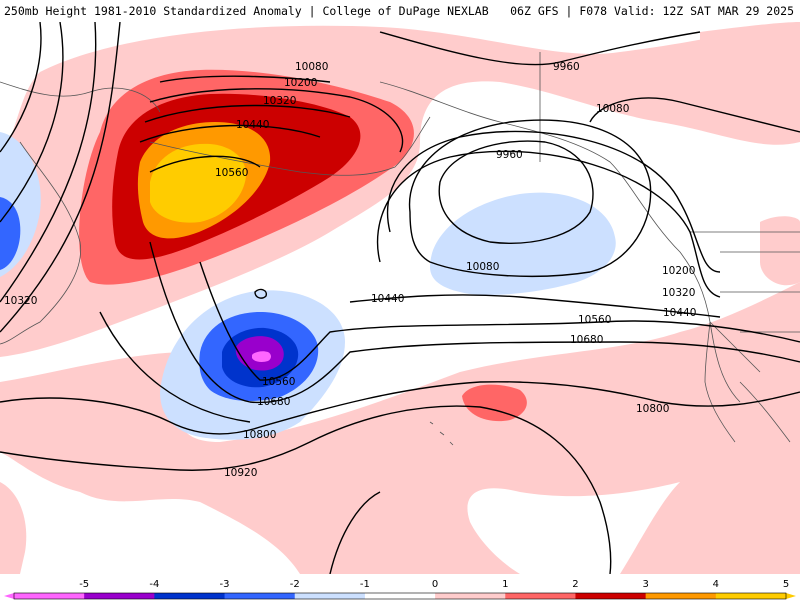 This screenshot has width=800, height=604. Describe the element at coordinates (678, 293) in the screenshot. I see `label-10320-east: 10320` at that location.